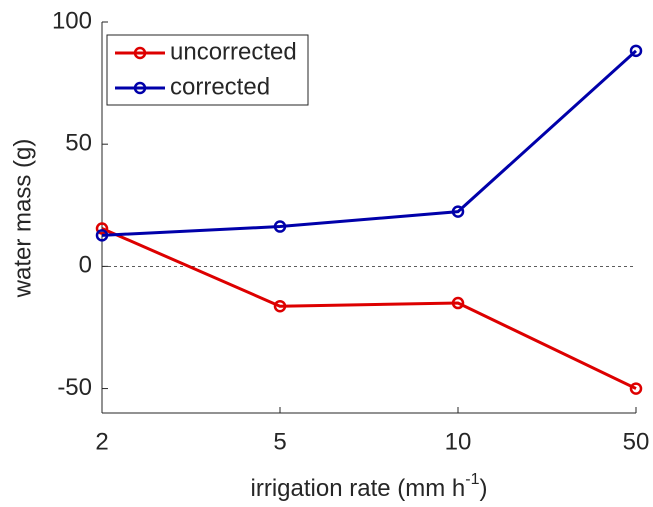 Image resolution: width=653 pixels, height=507 pixels. I want to click on y-axis-label: water mass (g), so click(22, 219).